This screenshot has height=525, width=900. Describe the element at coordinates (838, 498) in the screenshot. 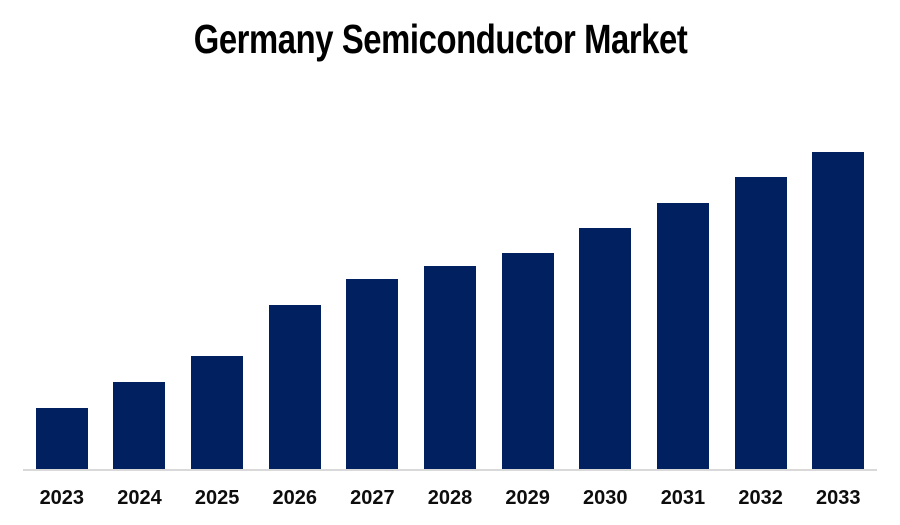

I see `x-label-2033: 2033` at that location.